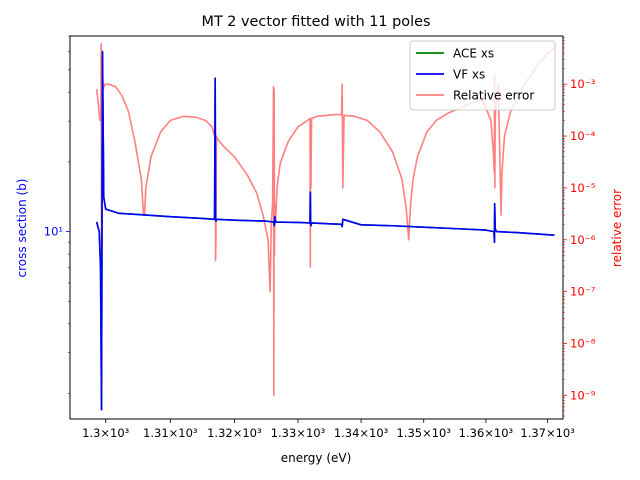 The width and height of the screenshot is (640, 480). Describe the element at coordinates (423, 433) in the screenshot. I see `x-tick-label: 1.35×10³` at that location.